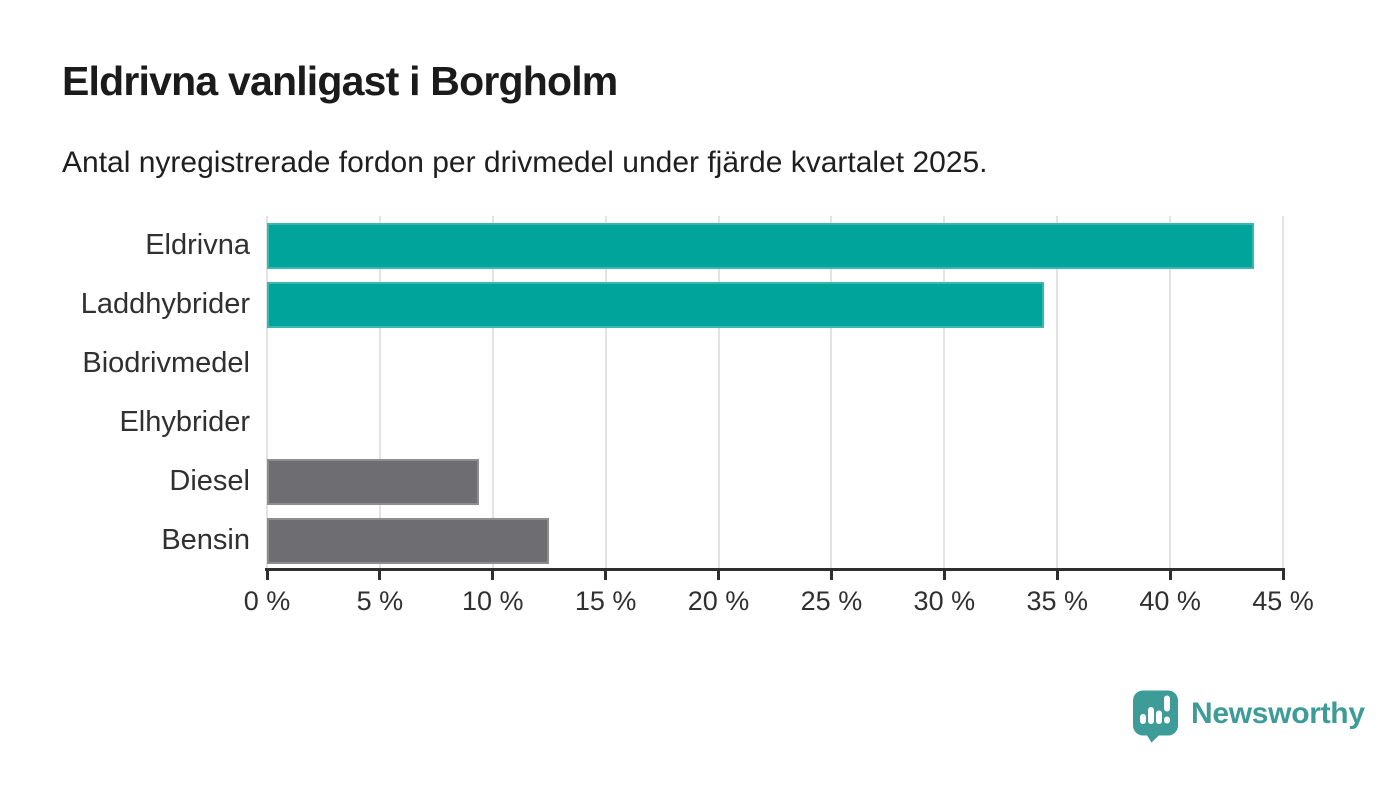 The height and width of the screenshot is (793, 1400). What do you see at coordinates (718, 601) in the screenshot?
I see `axis-tick-label: 20 %` at bounding box center [718, 601].